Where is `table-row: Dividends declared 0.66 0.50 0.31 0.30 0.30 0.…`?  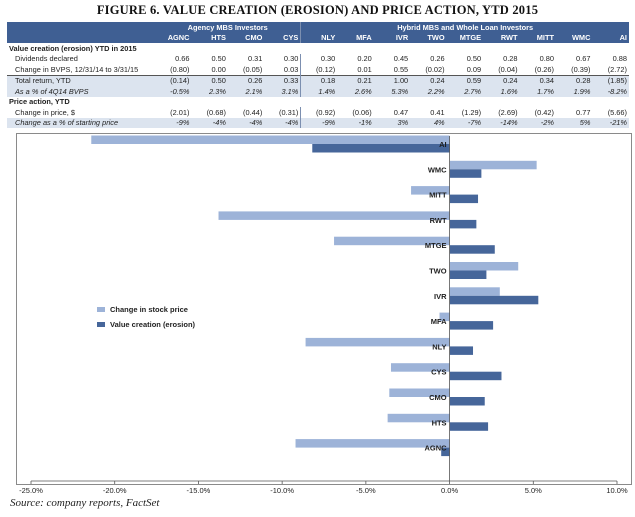
table-row: Dividends declared 0.66 0.50 0.31 0.30 0.30 0.… is located at coordinates (318, 58).